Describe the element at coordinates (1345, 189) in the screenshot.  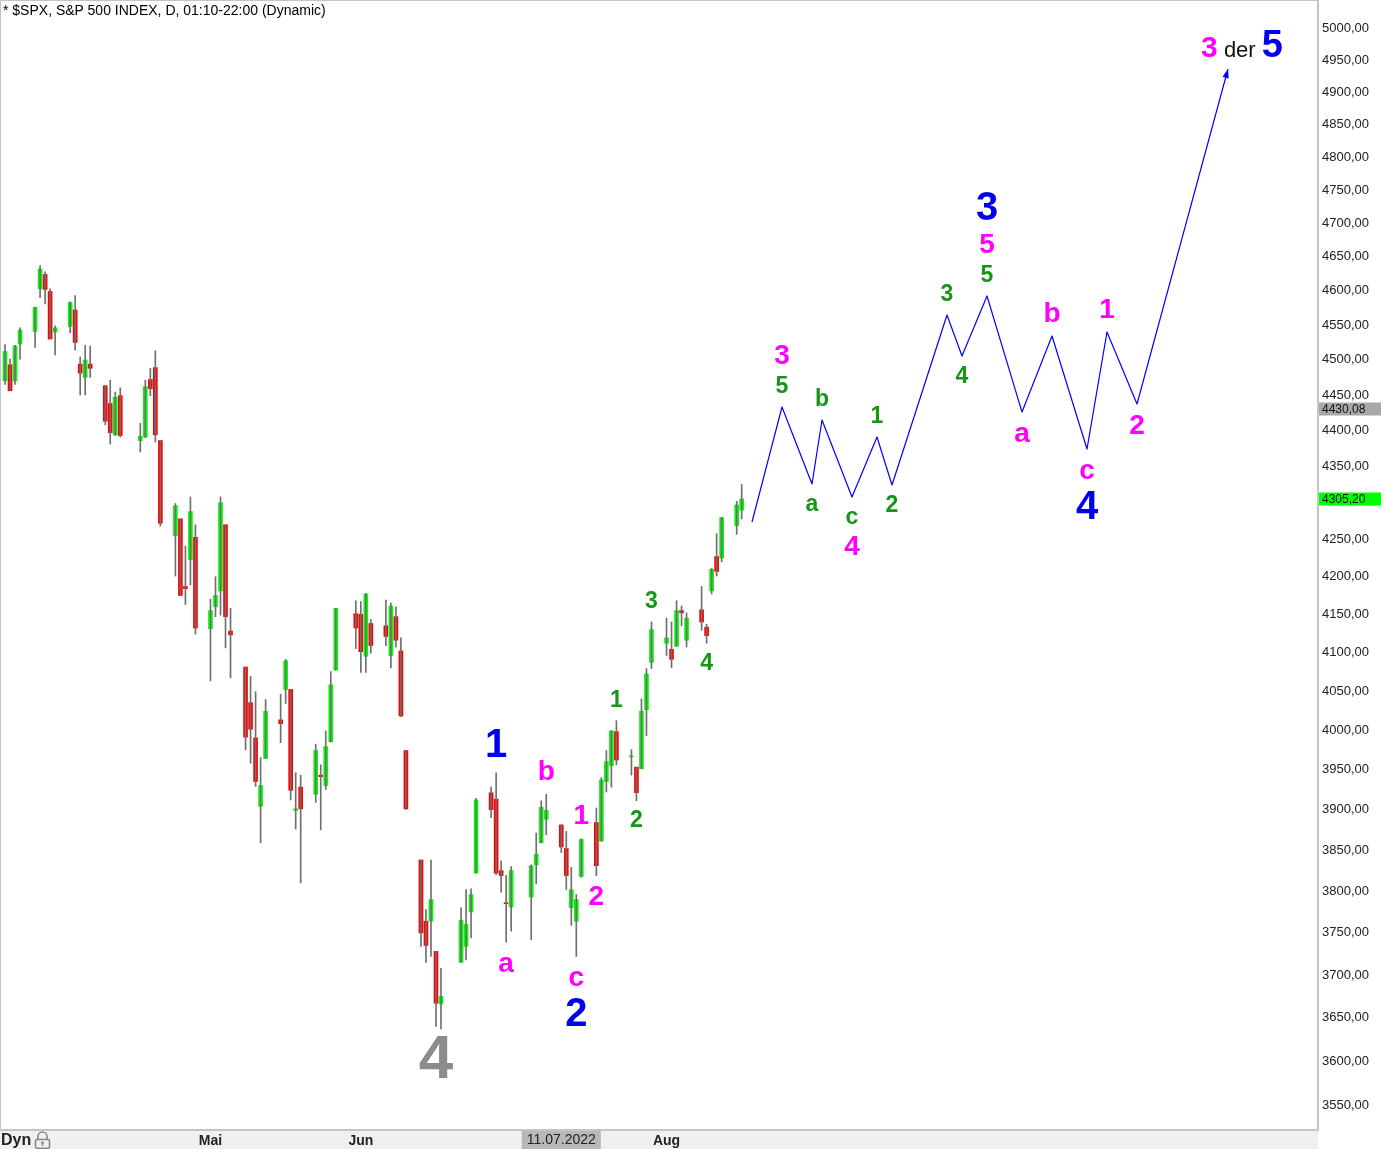
I see `y-tick-label: 4750,00` at that location.